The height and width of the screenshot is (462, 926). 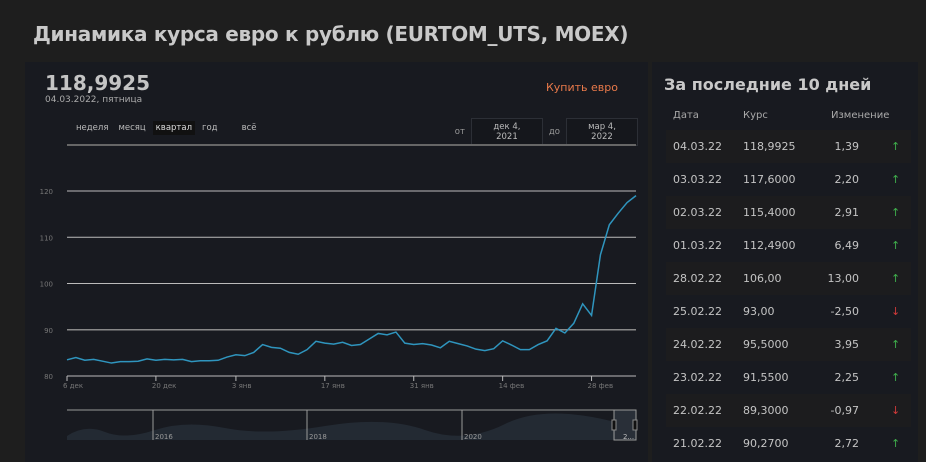 I want to click on row-rate: 93,00, so click(x=759, y=311).